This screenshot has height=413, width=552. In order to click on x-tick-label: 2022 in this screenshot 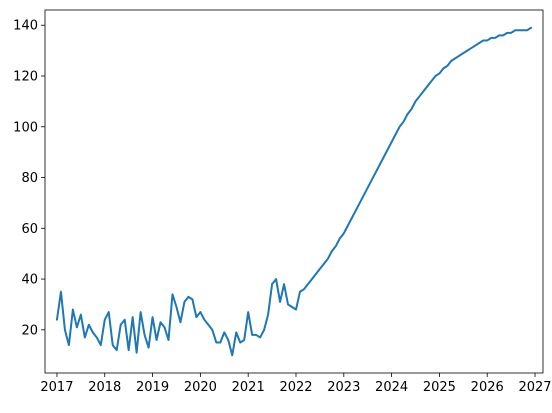, I will do `click(295, 387)`.